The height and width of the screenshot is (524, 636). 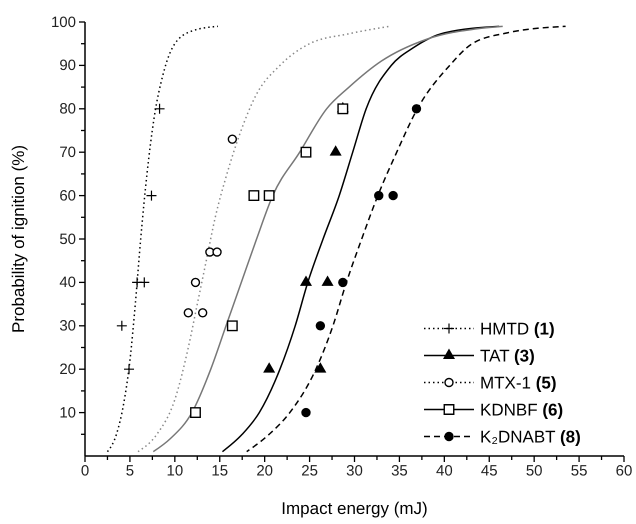 What do you see at coordinates (489, 471) in the screenshot?
I see `x-tick-label: 45` at bounding box center [489, 471].